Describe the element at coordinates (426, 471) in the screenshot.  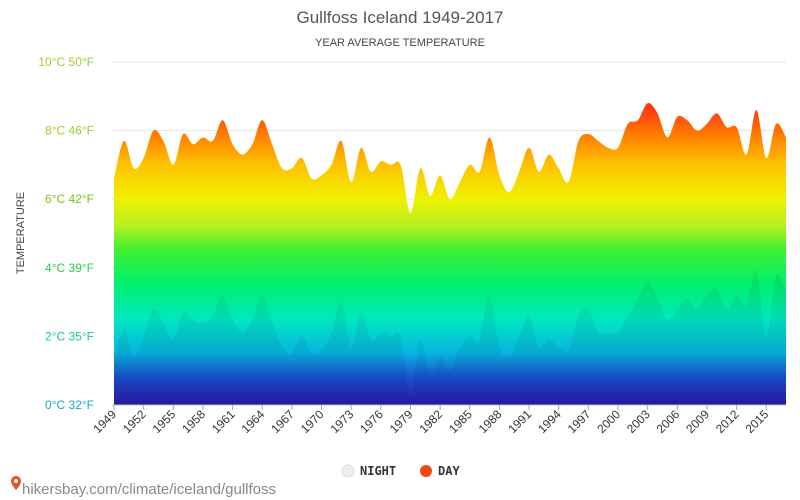
I see `legend-day-marker` at that location.